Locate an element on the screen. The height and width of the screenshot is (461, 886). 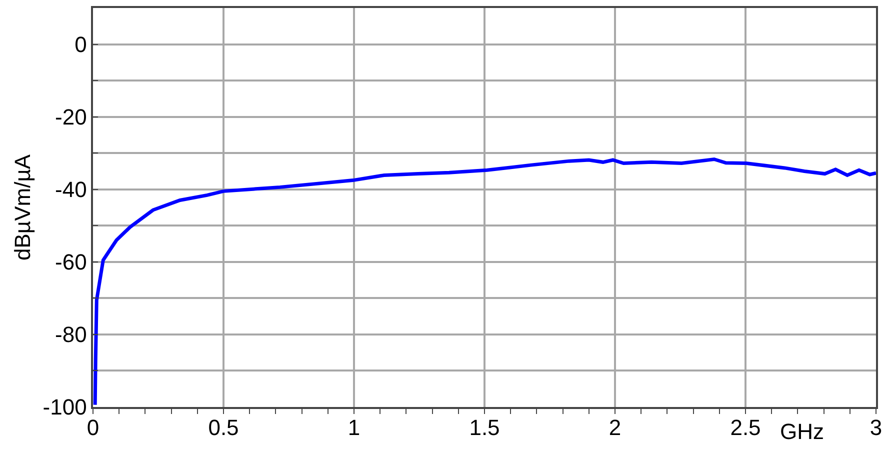
x-tick-label: 1 is located at coordinates (354, 427).